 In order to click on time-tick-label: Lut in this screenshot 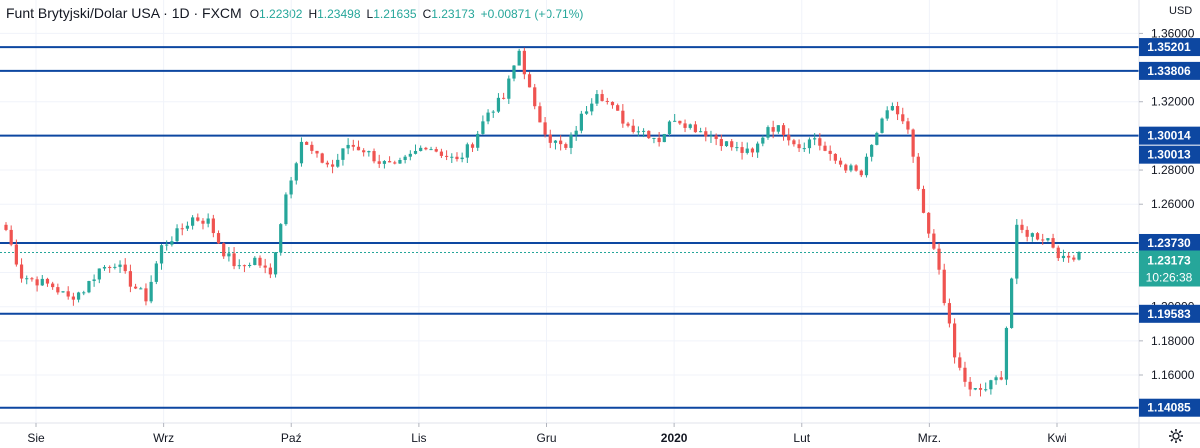, I will do `click(801, 438)`.